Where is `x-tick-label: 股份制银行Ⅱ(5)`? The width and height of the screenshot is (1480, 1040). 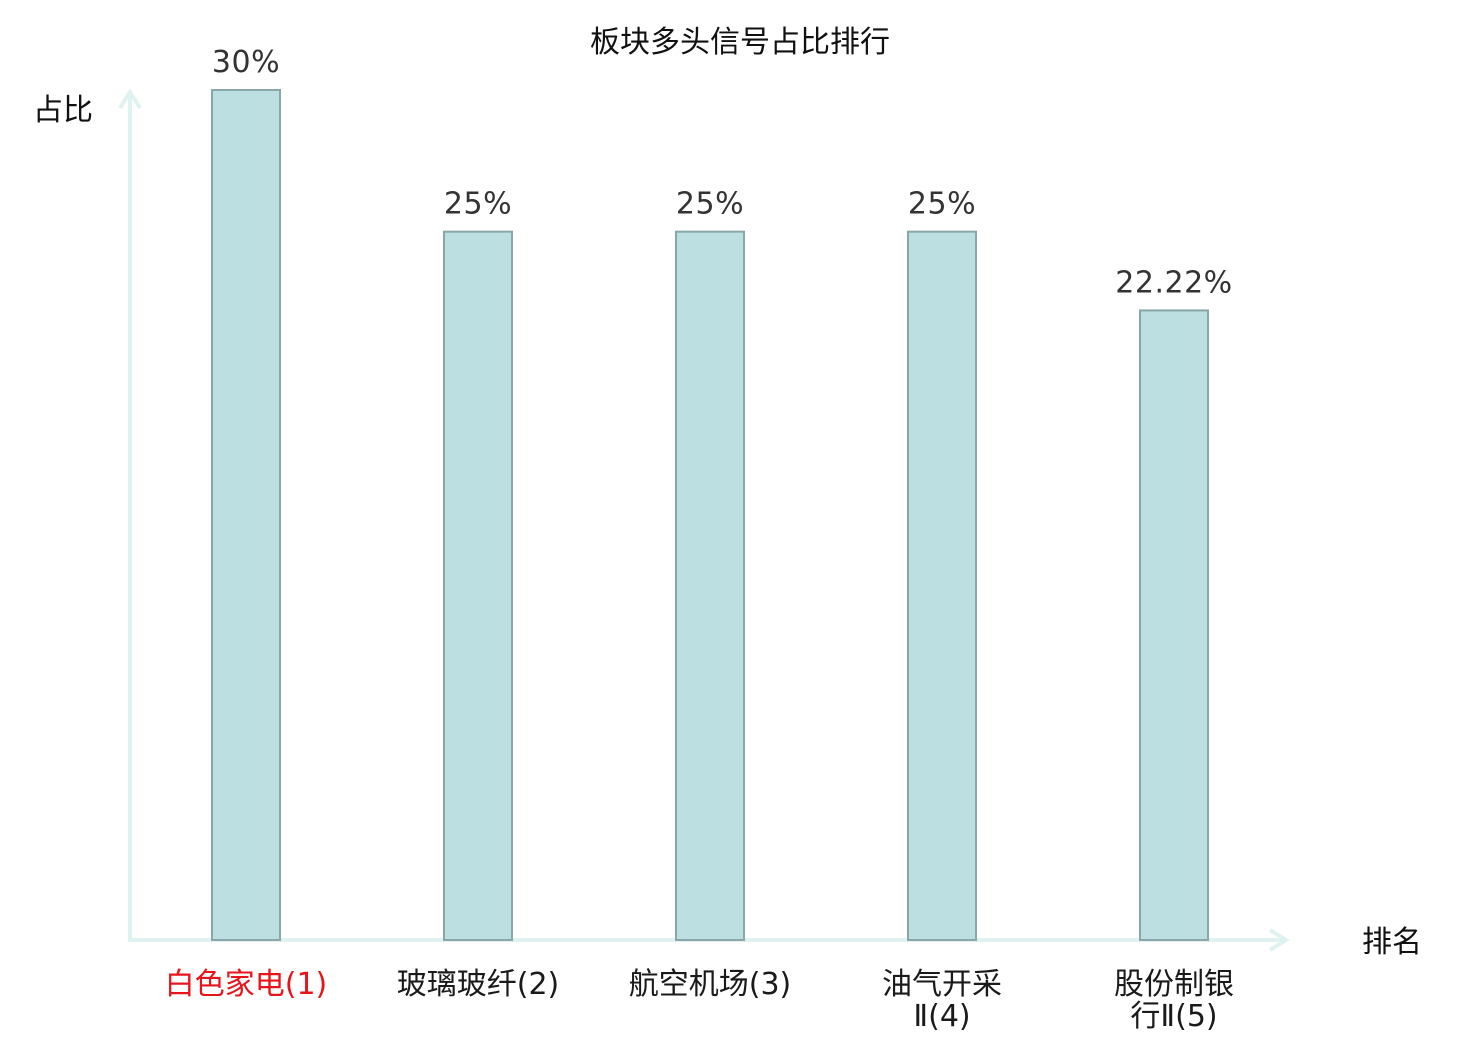
x-tick-label: 股份制银行Ⅱ(5) is located at coordinates (1174, 1000).